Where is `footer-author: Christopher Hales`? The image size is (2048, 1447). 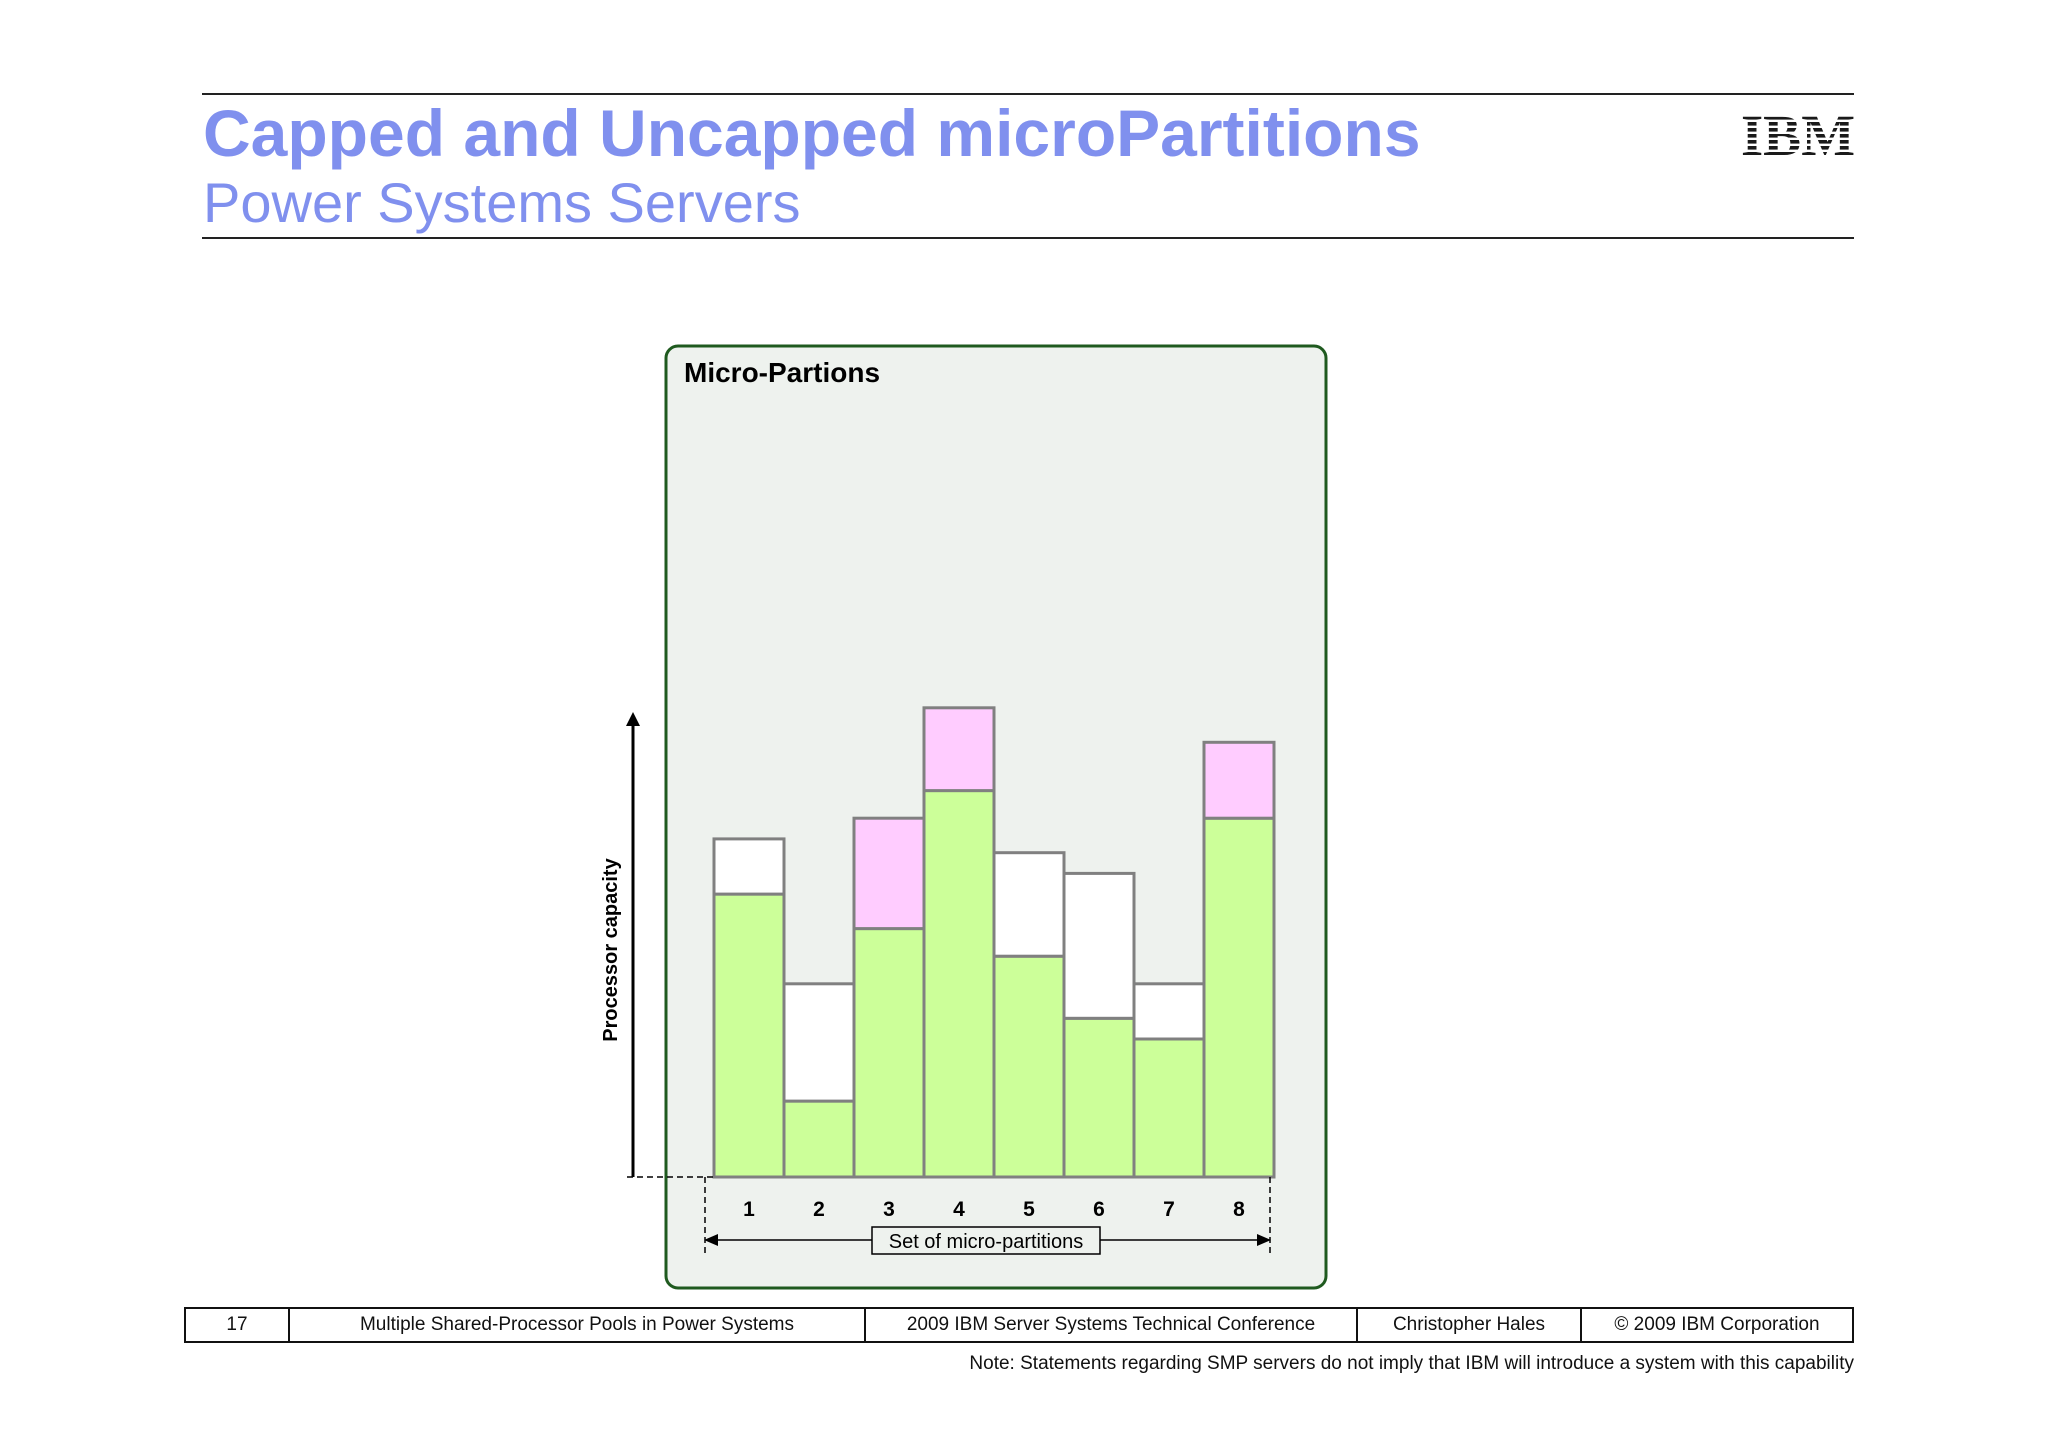 footer-author: Christopher Hales is located at coordinates (1468, 1325).